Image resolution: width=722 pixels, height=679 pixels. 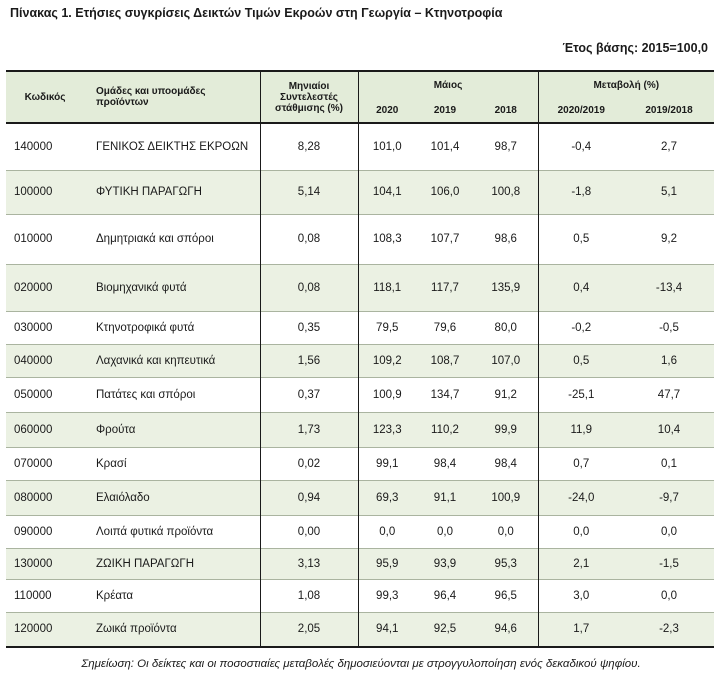 What do you see at coordinates (445, 429) in the screenshot?
I see `cell-2019: 110,2` at bounding box center [445, 429].